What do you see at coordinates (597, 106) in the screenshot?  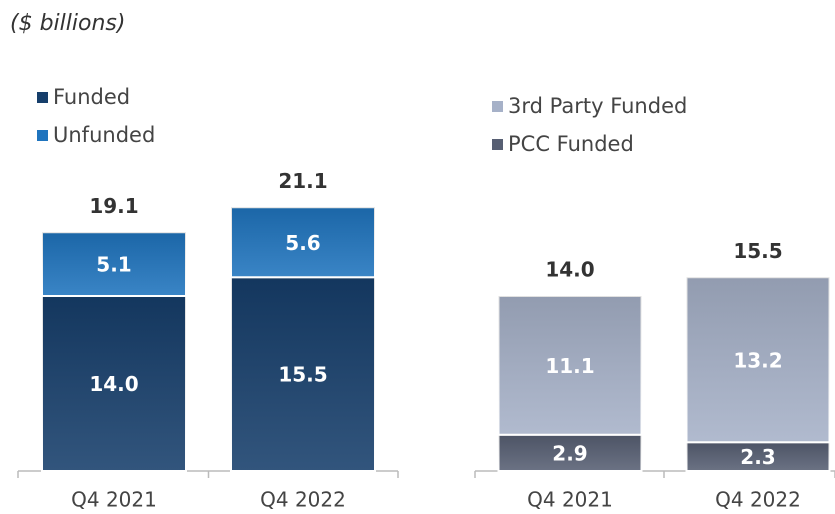 I see `legend-label: 3rd Party Funded` at bounding box center [597, 106].